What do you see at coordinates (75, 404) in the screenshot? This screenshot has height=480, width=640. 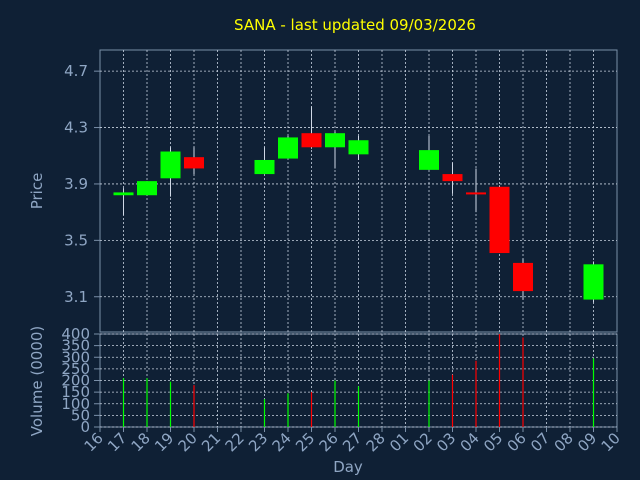 I see `volume-y-tick-label: 100` at bounding box center [75, 404].